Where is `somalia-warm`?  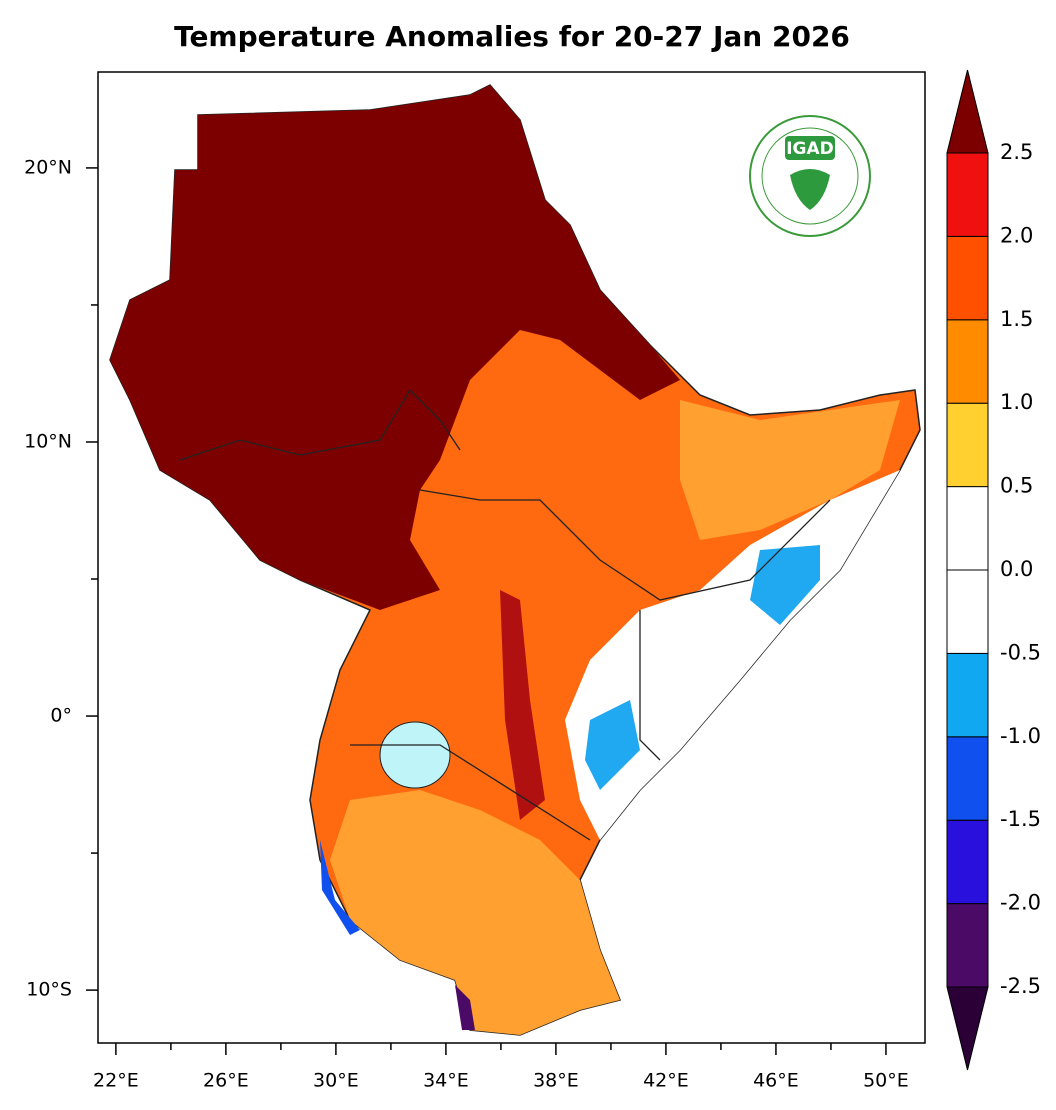 somalia-warm is located at coordinates (790, 470).